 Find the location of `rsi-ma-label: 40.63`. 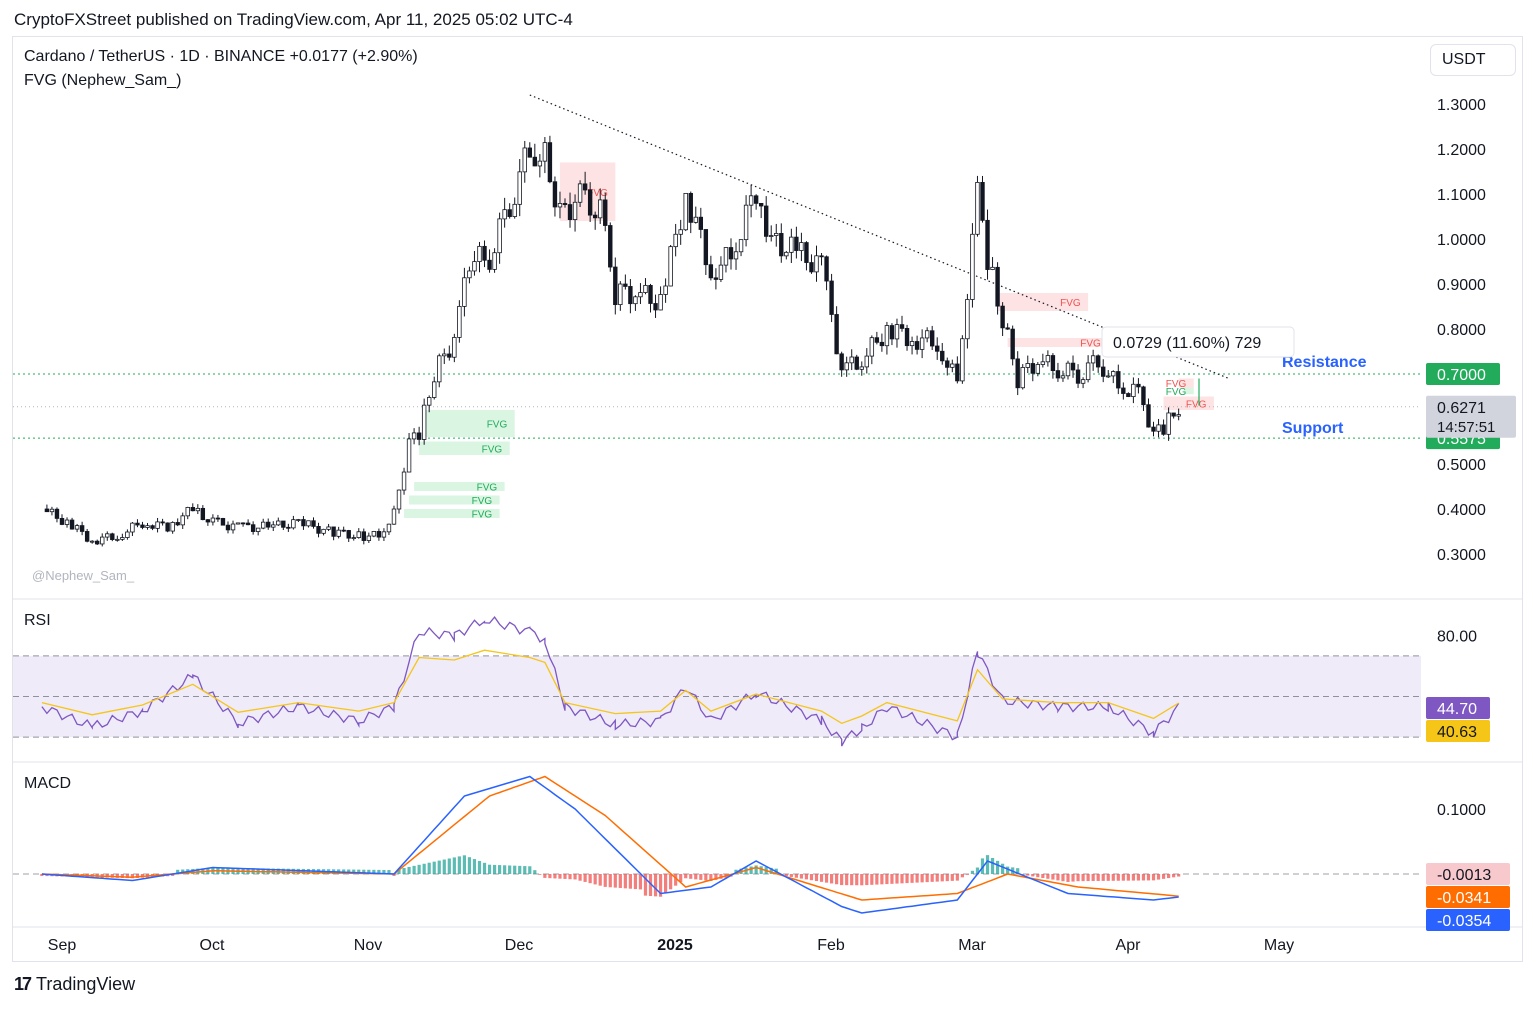

rsi-ma-label: 40.63 is located at coordinates (1457, 732).